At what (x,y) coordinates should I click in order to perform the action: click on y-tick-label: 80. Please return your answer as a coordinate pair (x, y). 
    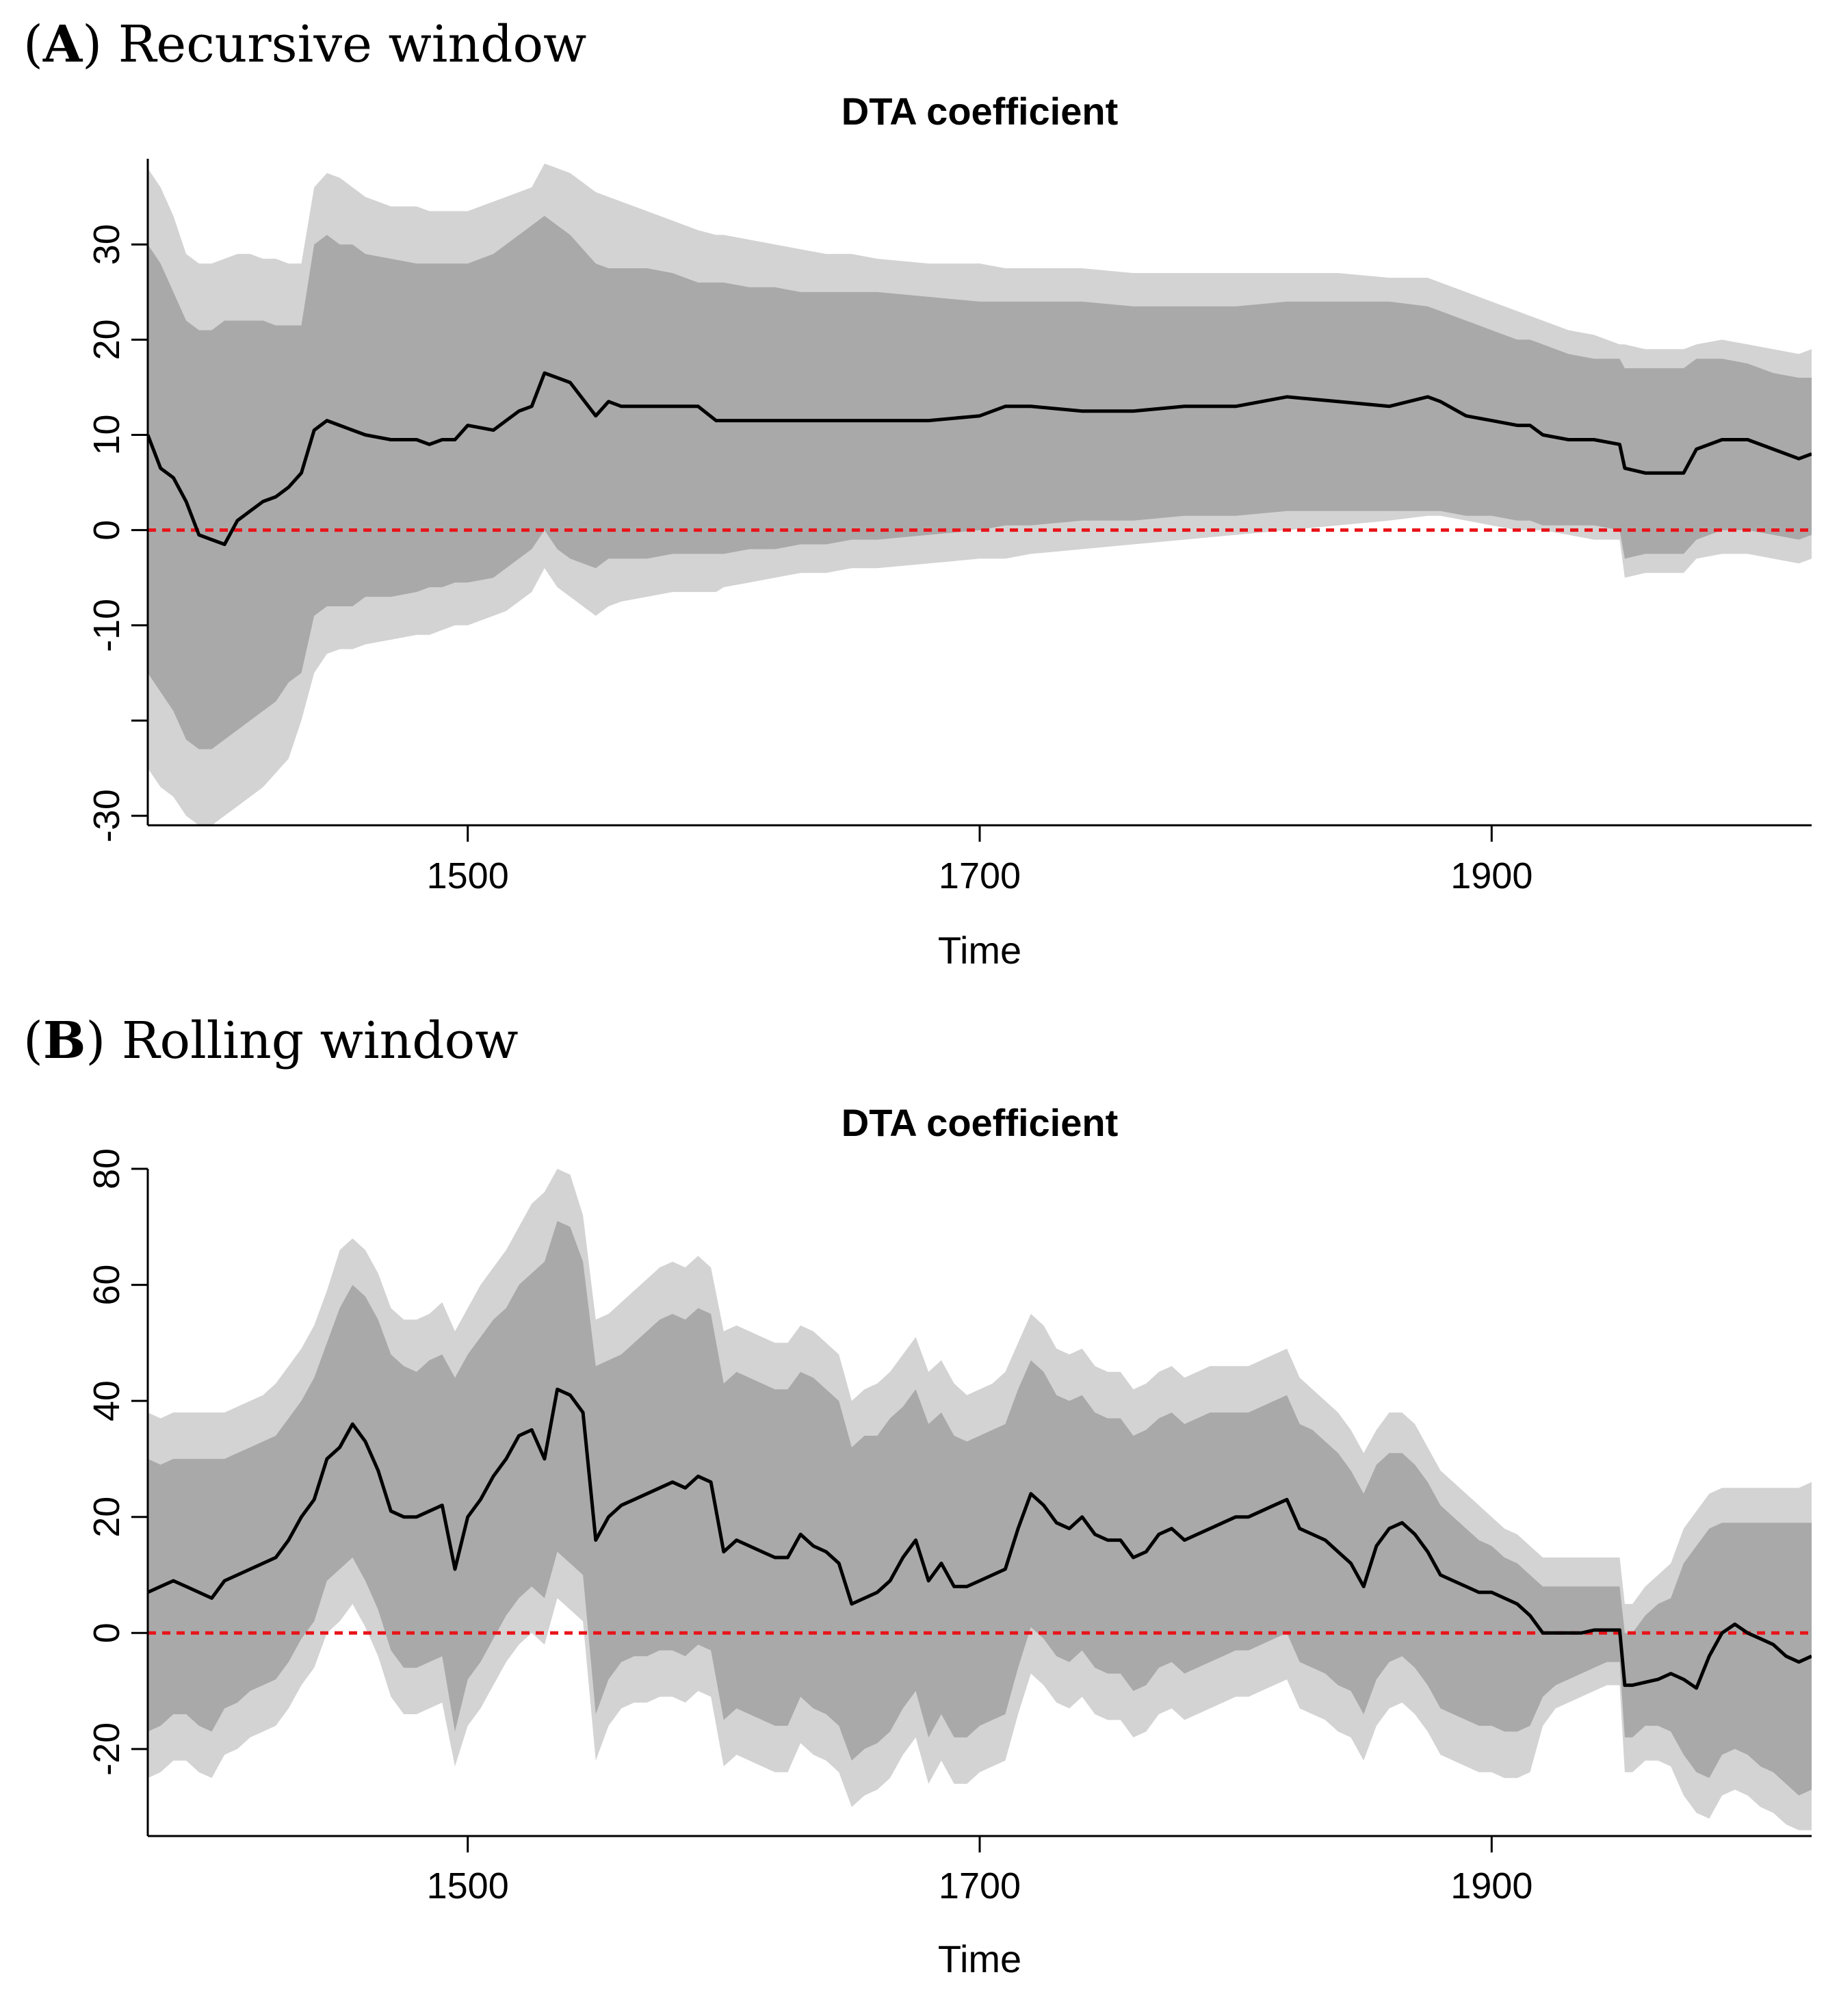
    Looking at the image, I should click on (107, 1168).